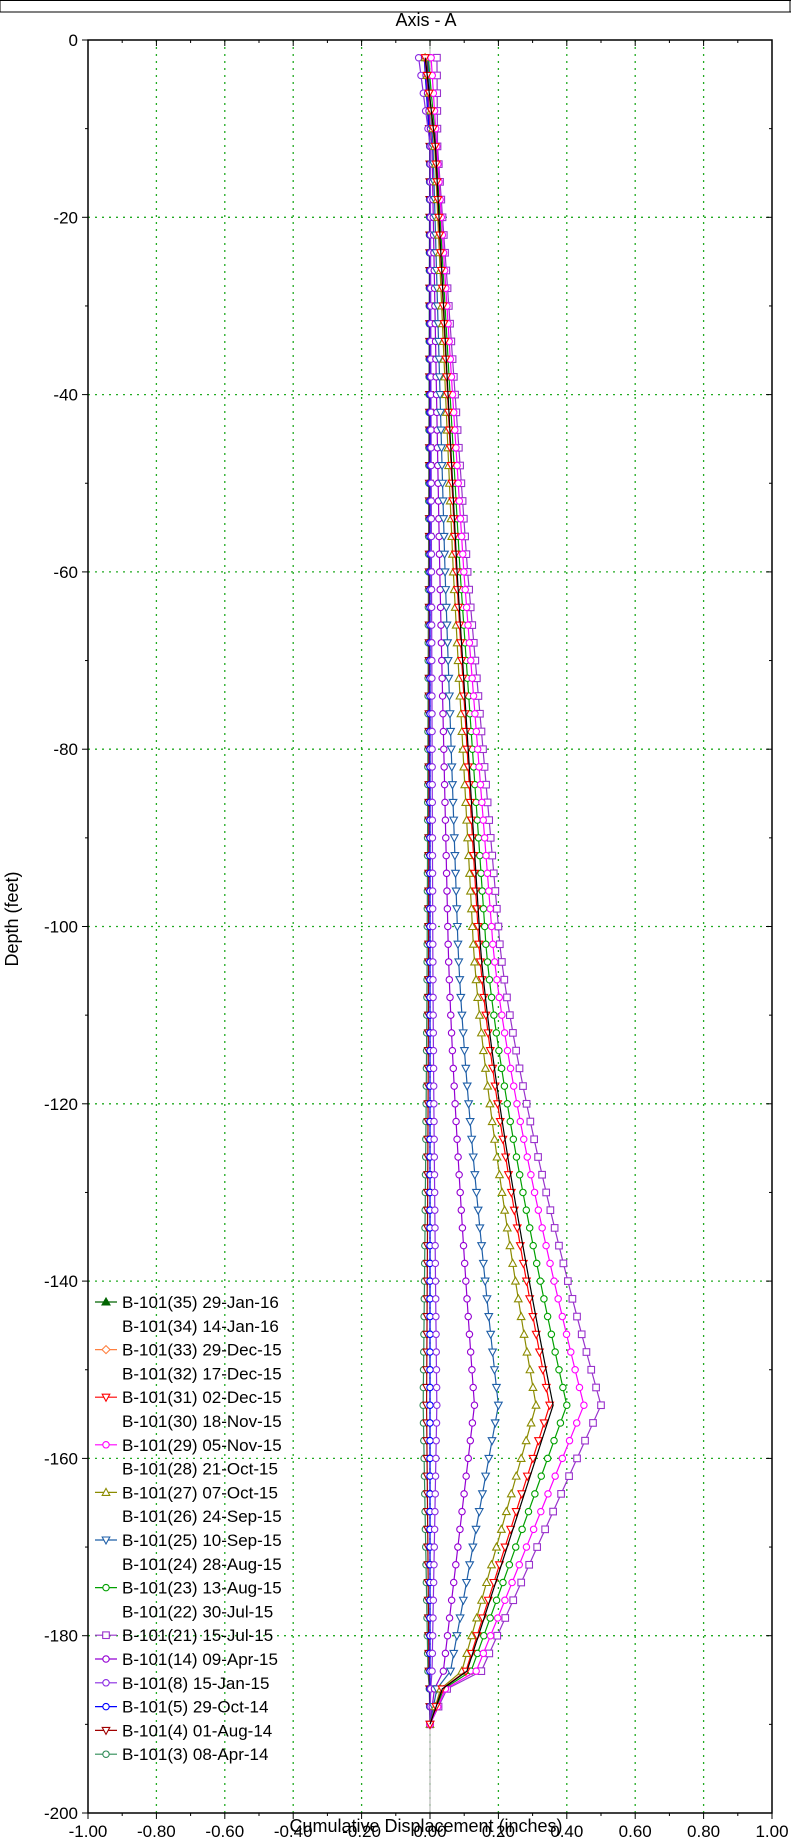 The height and width of the screenshot is (1838, 791). Describe the element at coordinates (183, 1730) in the screenshot. I see `legend-item: B-101(4) 01-Aug-14` at that location.